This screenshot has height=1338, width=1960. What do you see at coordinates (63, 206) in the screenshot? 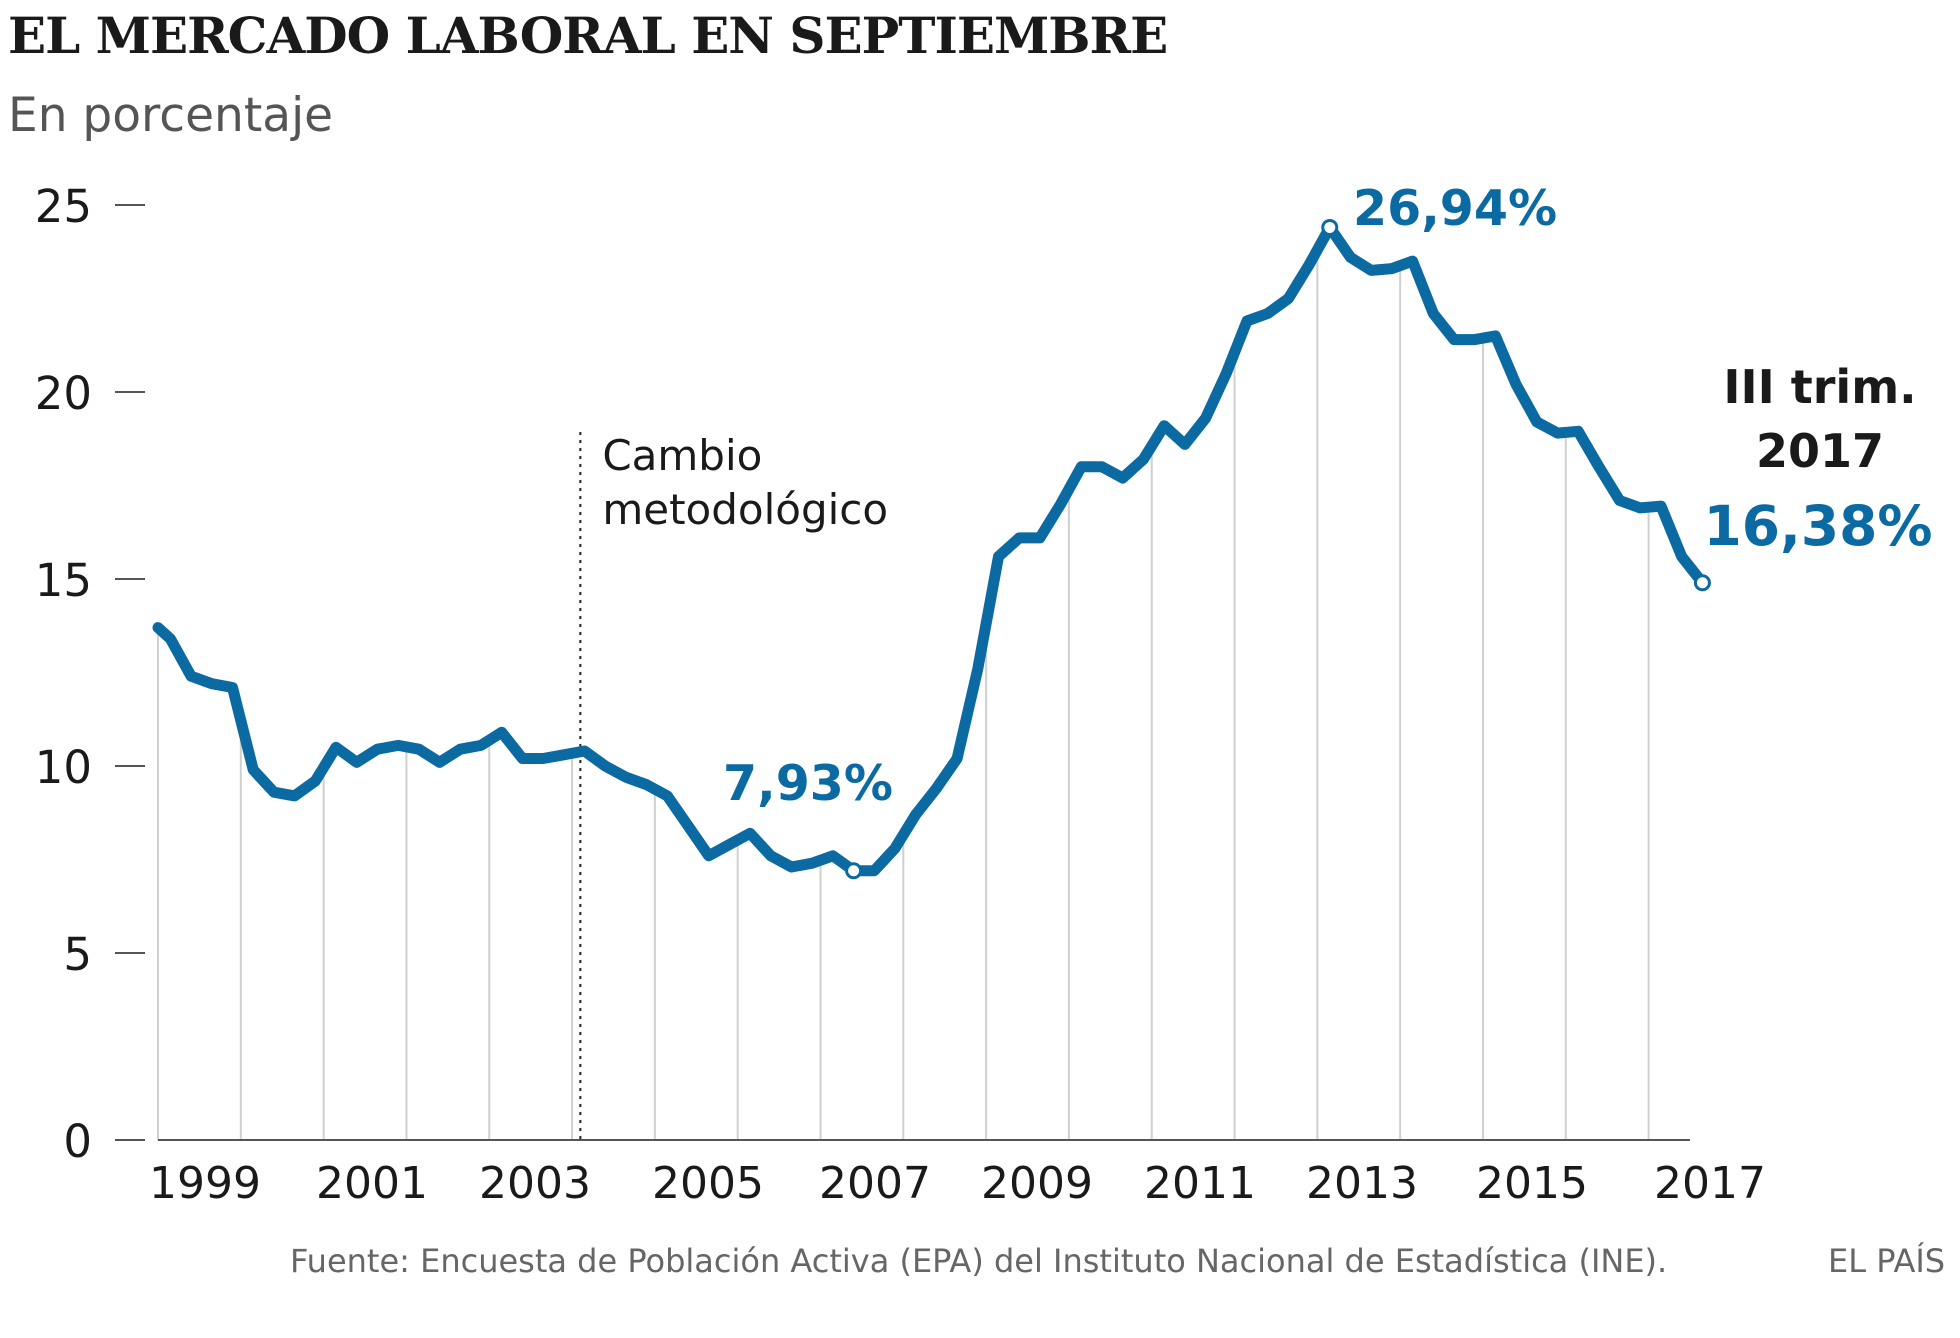
I see `y-tick-label: 25` at bounding box center [63, 206].